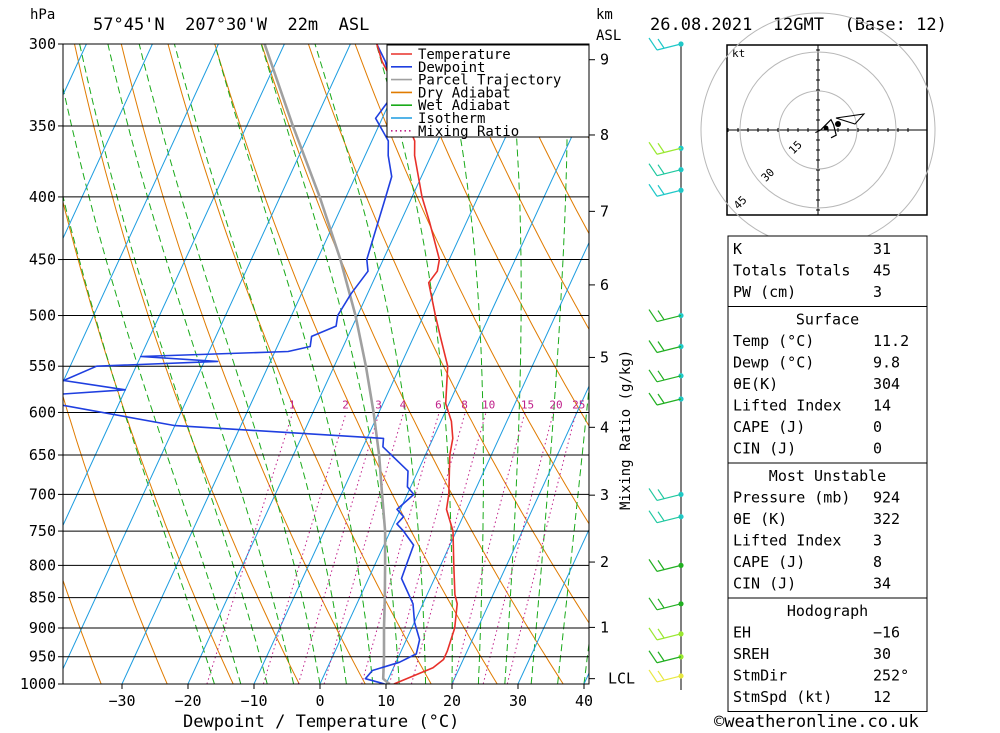 This screenshot has height=733, width=1000. Describe the element at coordinates (319, 701) in the screenshot. I see `temperature-tick-label: 0` at that location.